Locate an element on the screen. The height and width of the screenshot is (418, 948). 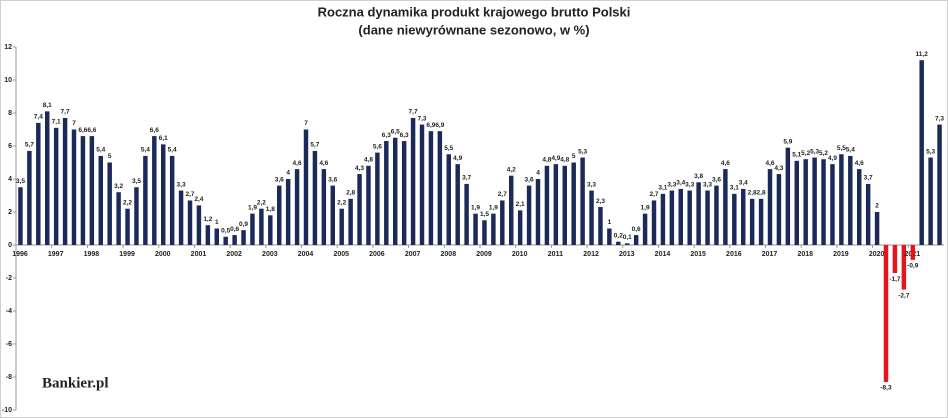
value-label: 1,8 is located at coordinates (270, 209).